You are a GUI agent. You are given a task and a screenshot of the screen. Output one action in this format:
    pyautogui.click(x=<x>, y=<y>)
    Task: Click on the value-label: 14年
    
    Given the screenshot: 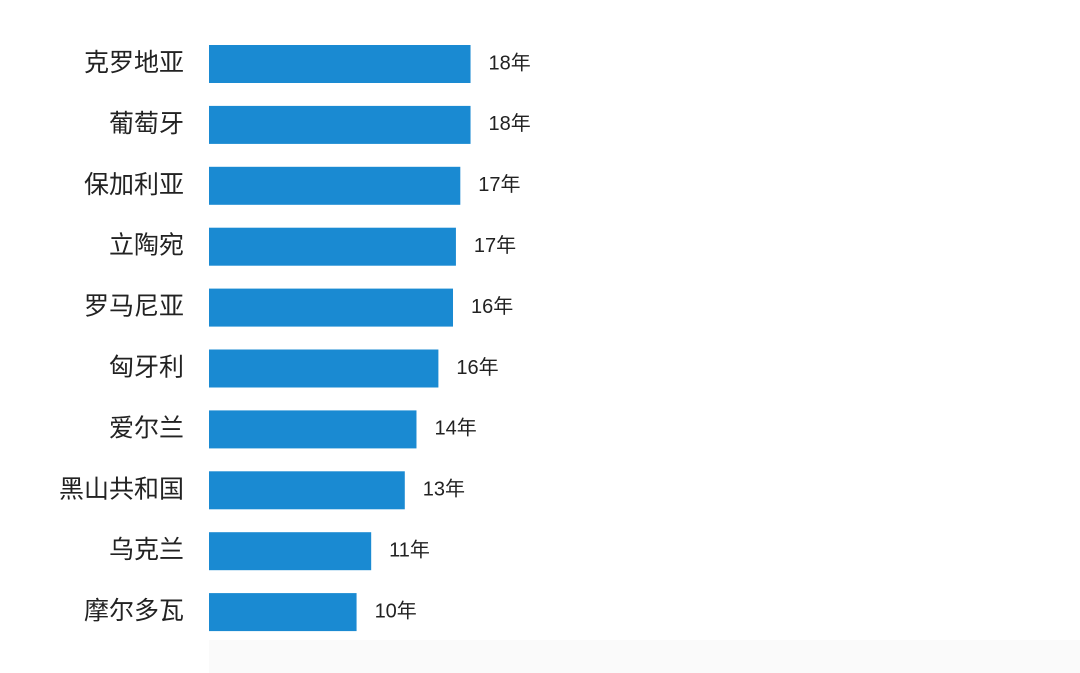 What is the action you would take?
    pyautogui.click(x=455, y=428)
    